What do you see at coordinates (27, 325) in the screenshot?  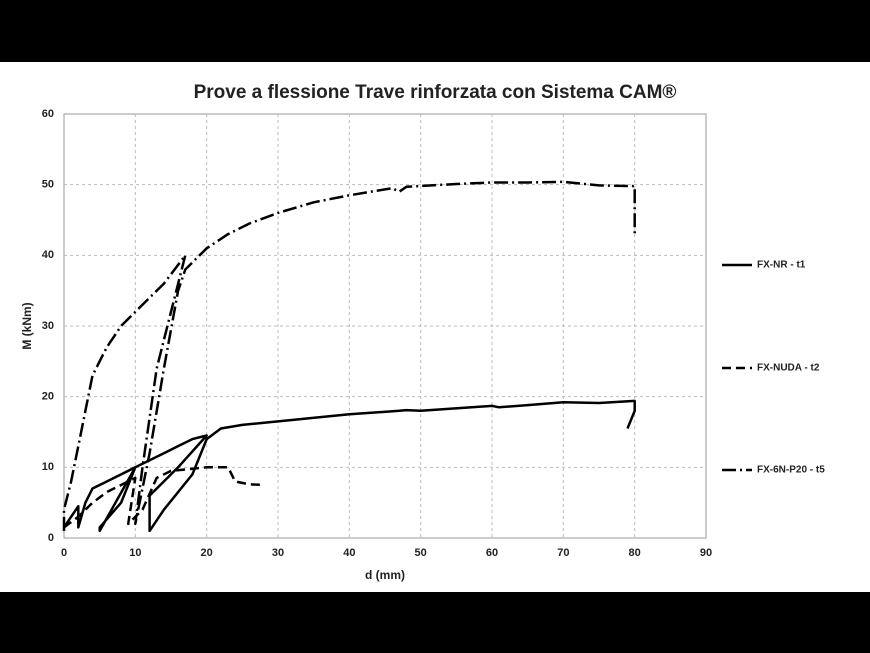 I see `y-axis-label: M (kNm)` at bounding box center [27, 325].